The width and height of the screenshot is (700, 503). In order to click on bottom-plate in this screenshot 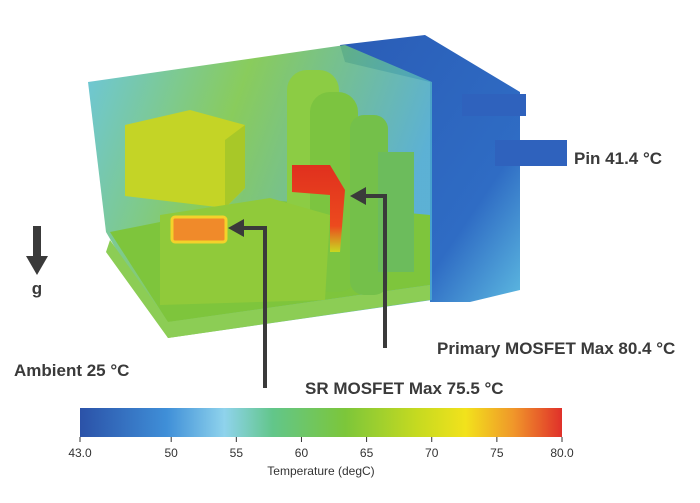, I will do `click(268, 289)`.